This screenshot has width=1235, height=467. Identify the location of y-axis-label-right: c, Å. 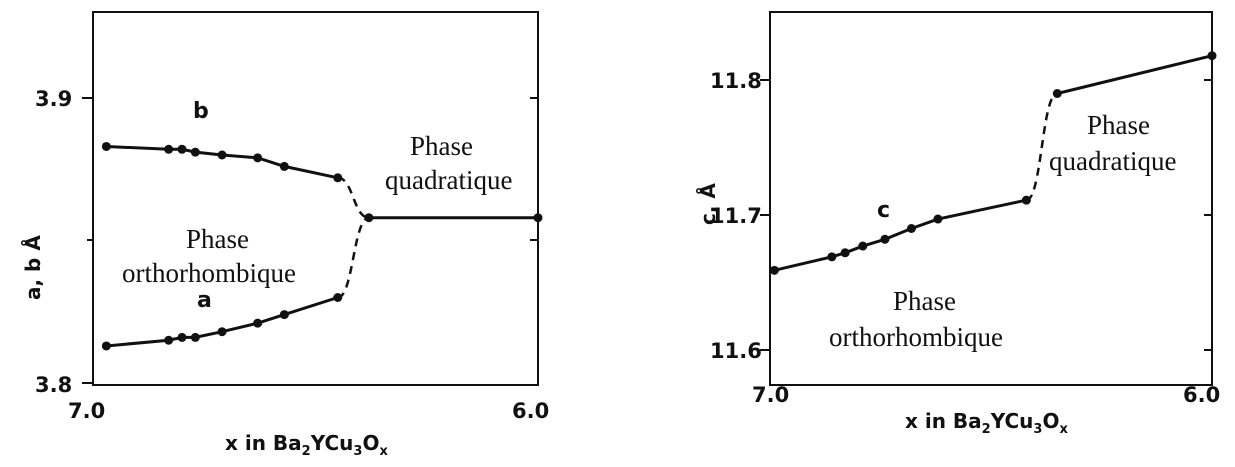
(708, 204).